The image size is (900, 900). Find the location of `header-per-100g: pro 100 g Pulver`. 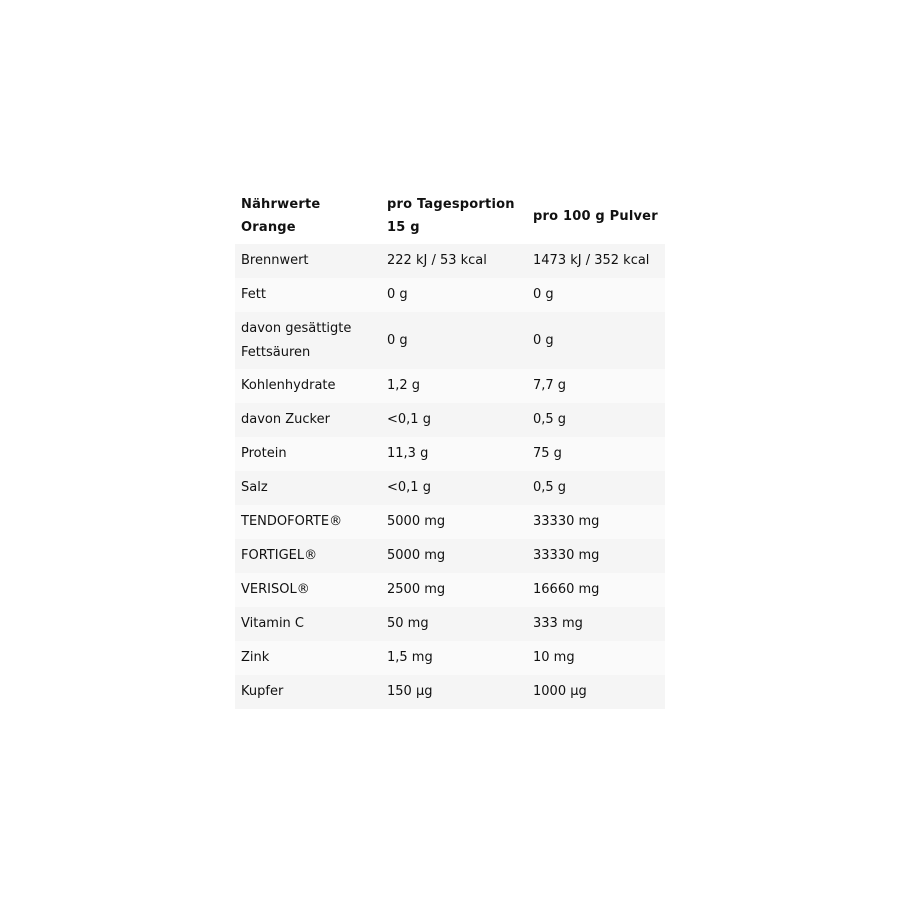

header-per-100g: pro 100 g Pulver is located at coordinates (595, 216).